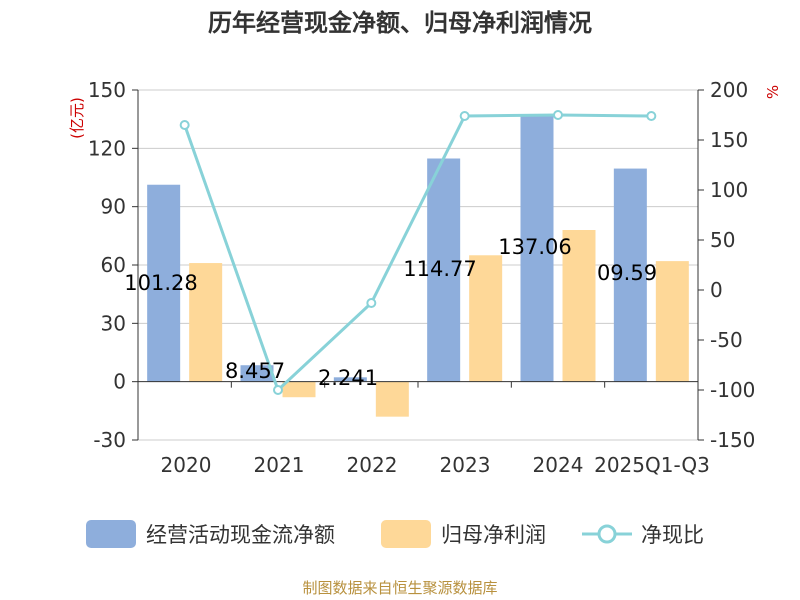 Image resolution: width=800 pixels, height=600 pixels. What do you see at coordinates (107, 90) in the screenshot?
I see `y-left-tick-label: 150` at bounding box center [107, 90].